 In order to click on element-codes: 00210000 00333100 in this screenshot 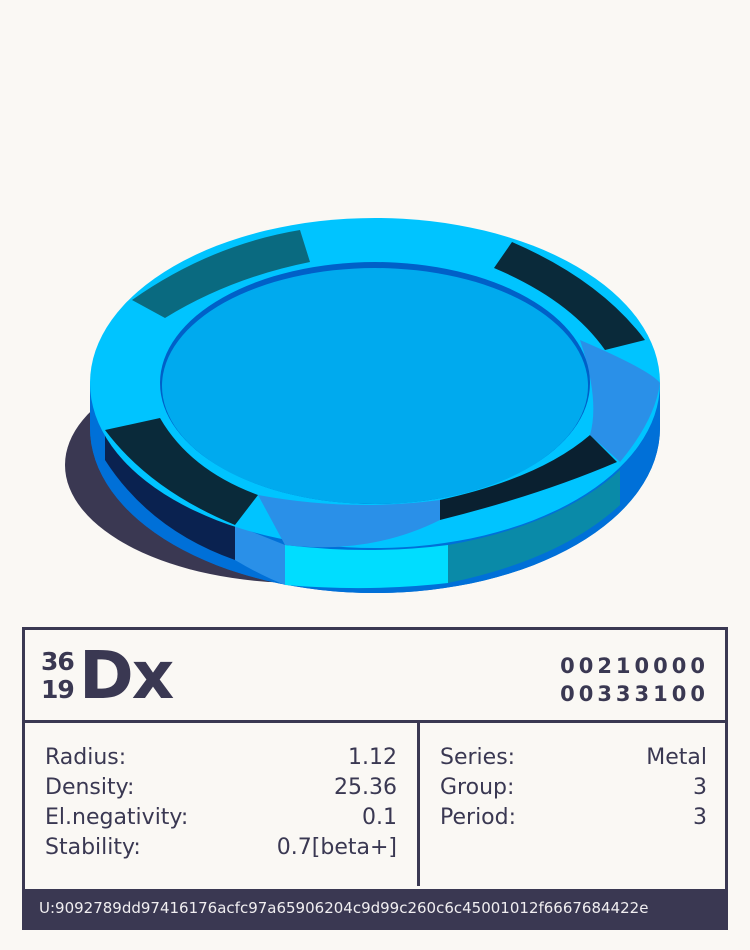, I will do `click(634, 680)`.